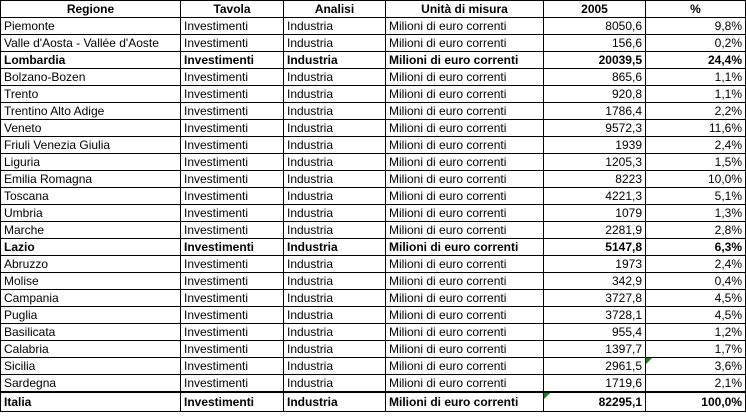 This screenshot has height=419, width=746. I want to click on cell-regione: Abruzzo, so click(90, 264).